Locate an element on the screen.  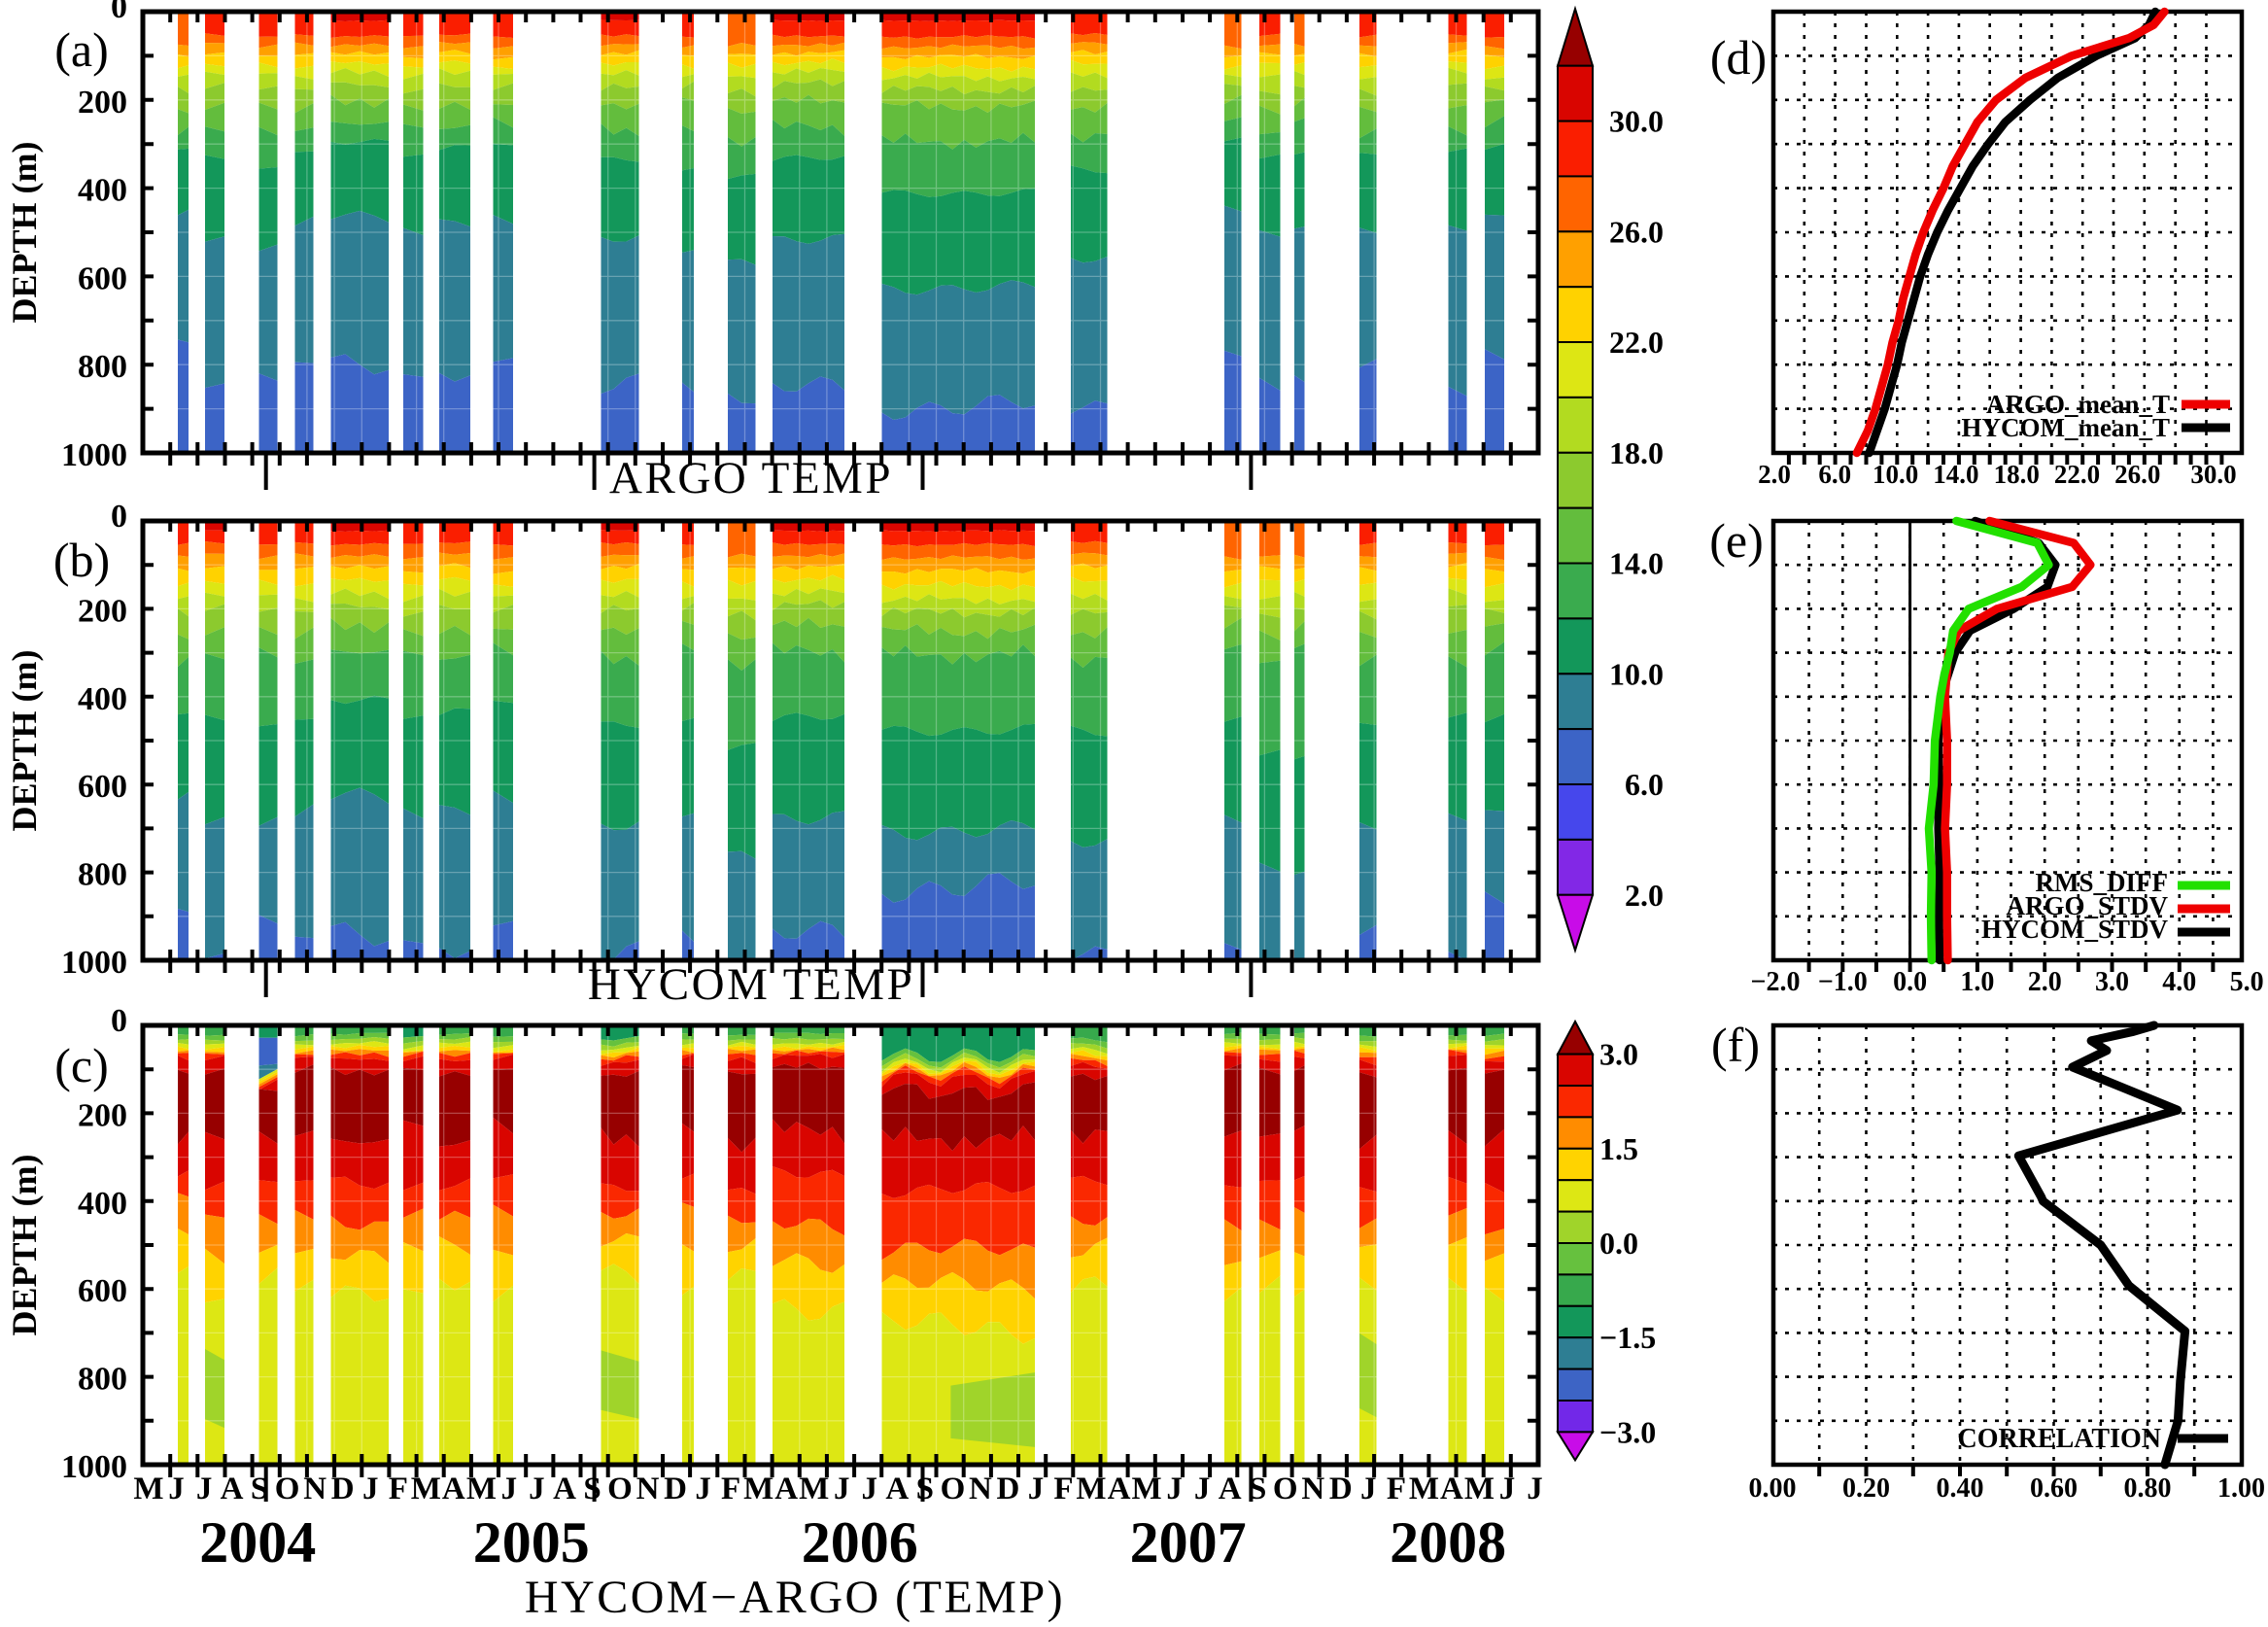
svg-text: 3.0 is located at coordinates (2112, 982).